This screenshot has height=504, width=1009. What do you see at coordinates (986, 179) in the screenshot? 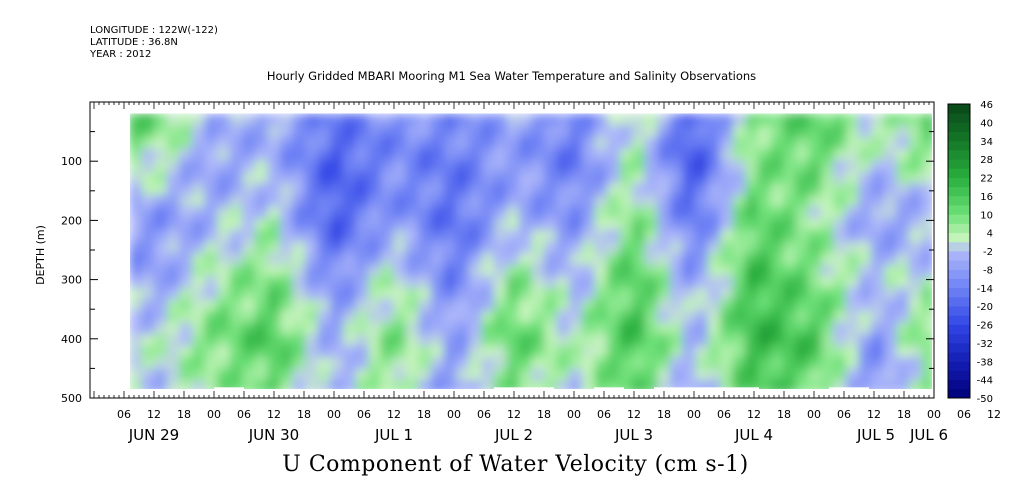
I see `colorbar-label: 22` at bounding box center [986, 179].